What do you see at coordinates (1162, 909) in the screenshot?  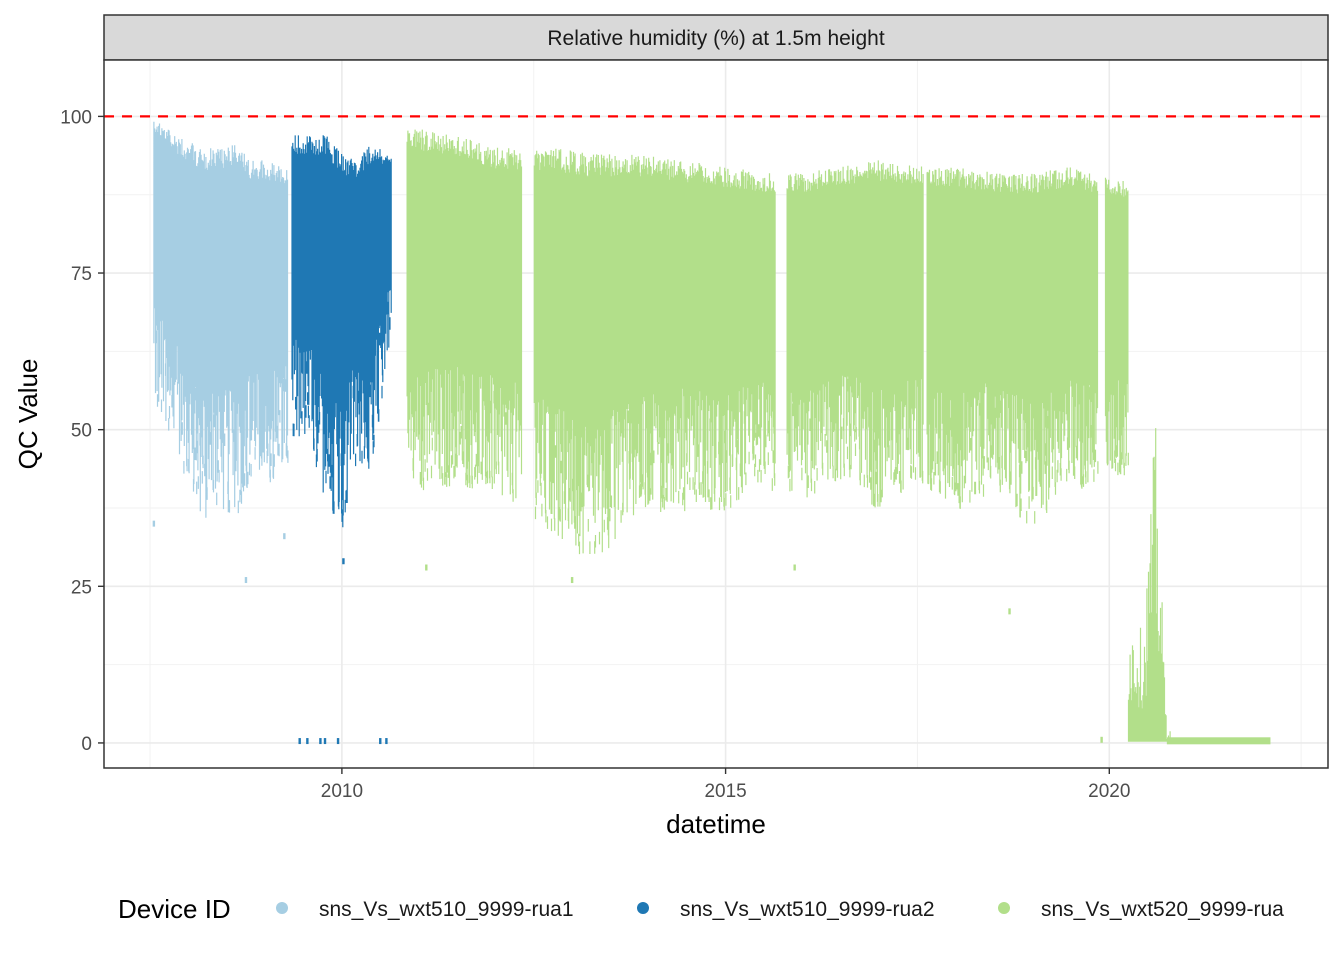 I see `legend-label-3: sns_Vs_wxt520_9999-rua` at bounding box center [1162, 909].